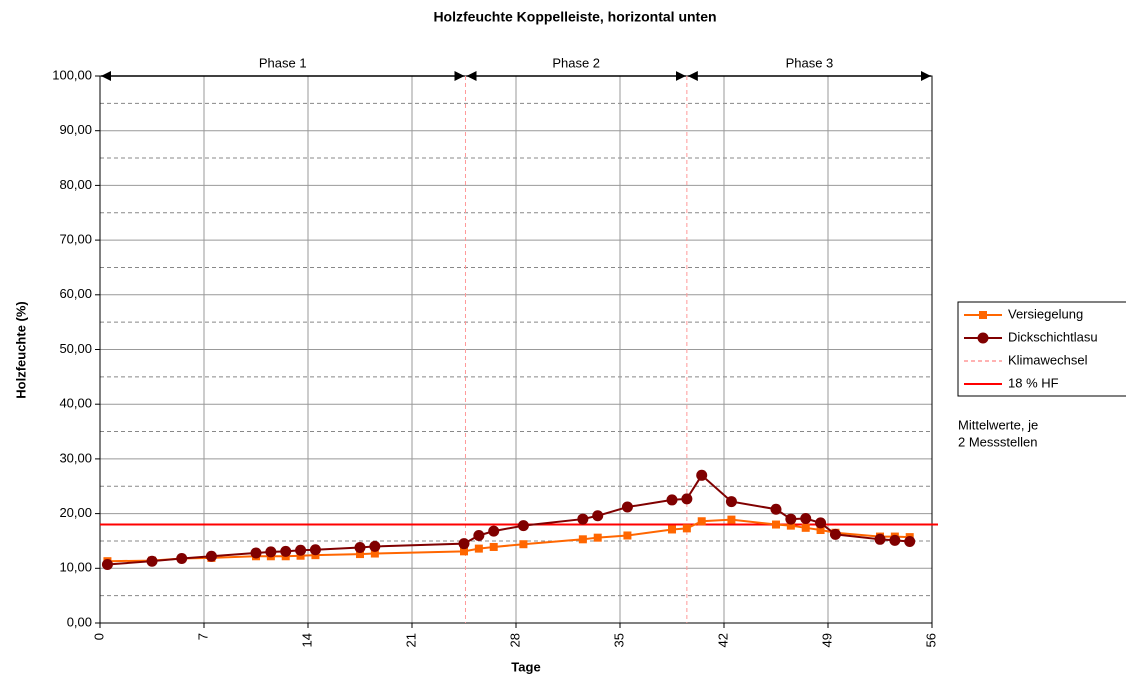 The width and height of the screenshot is (1126, 679). I want to click on y-tick-label: 80,00, so click(75, 184).